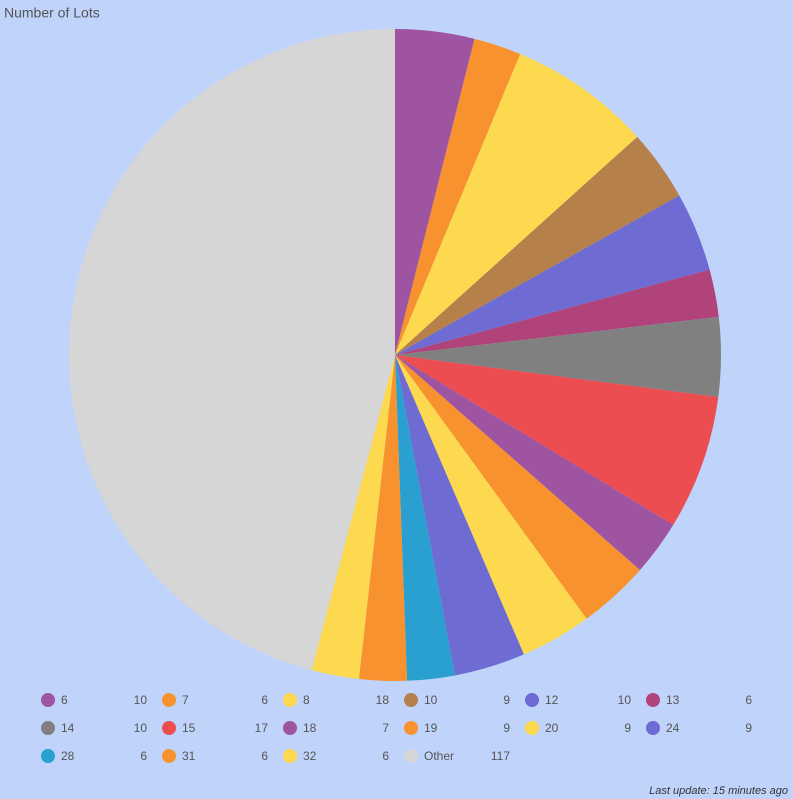  Describe the element at coordinates (500, 756) in the screenshot. I see `legend-value: 117` at that location.